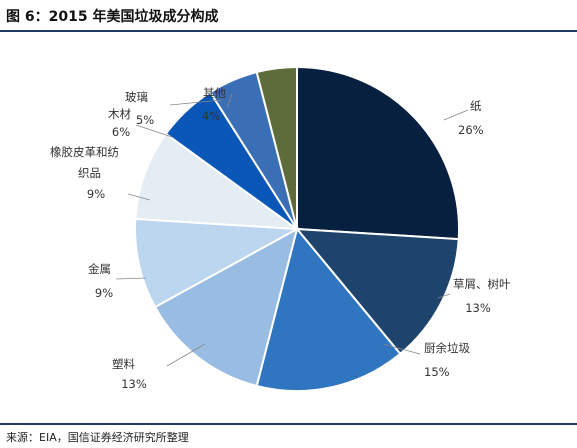 This screenshot has width=577, height=448. Describe the element at coordinates (447, 348) in the screenshot. I see `slice-name-label-3: 厨余垃圾` at that location.